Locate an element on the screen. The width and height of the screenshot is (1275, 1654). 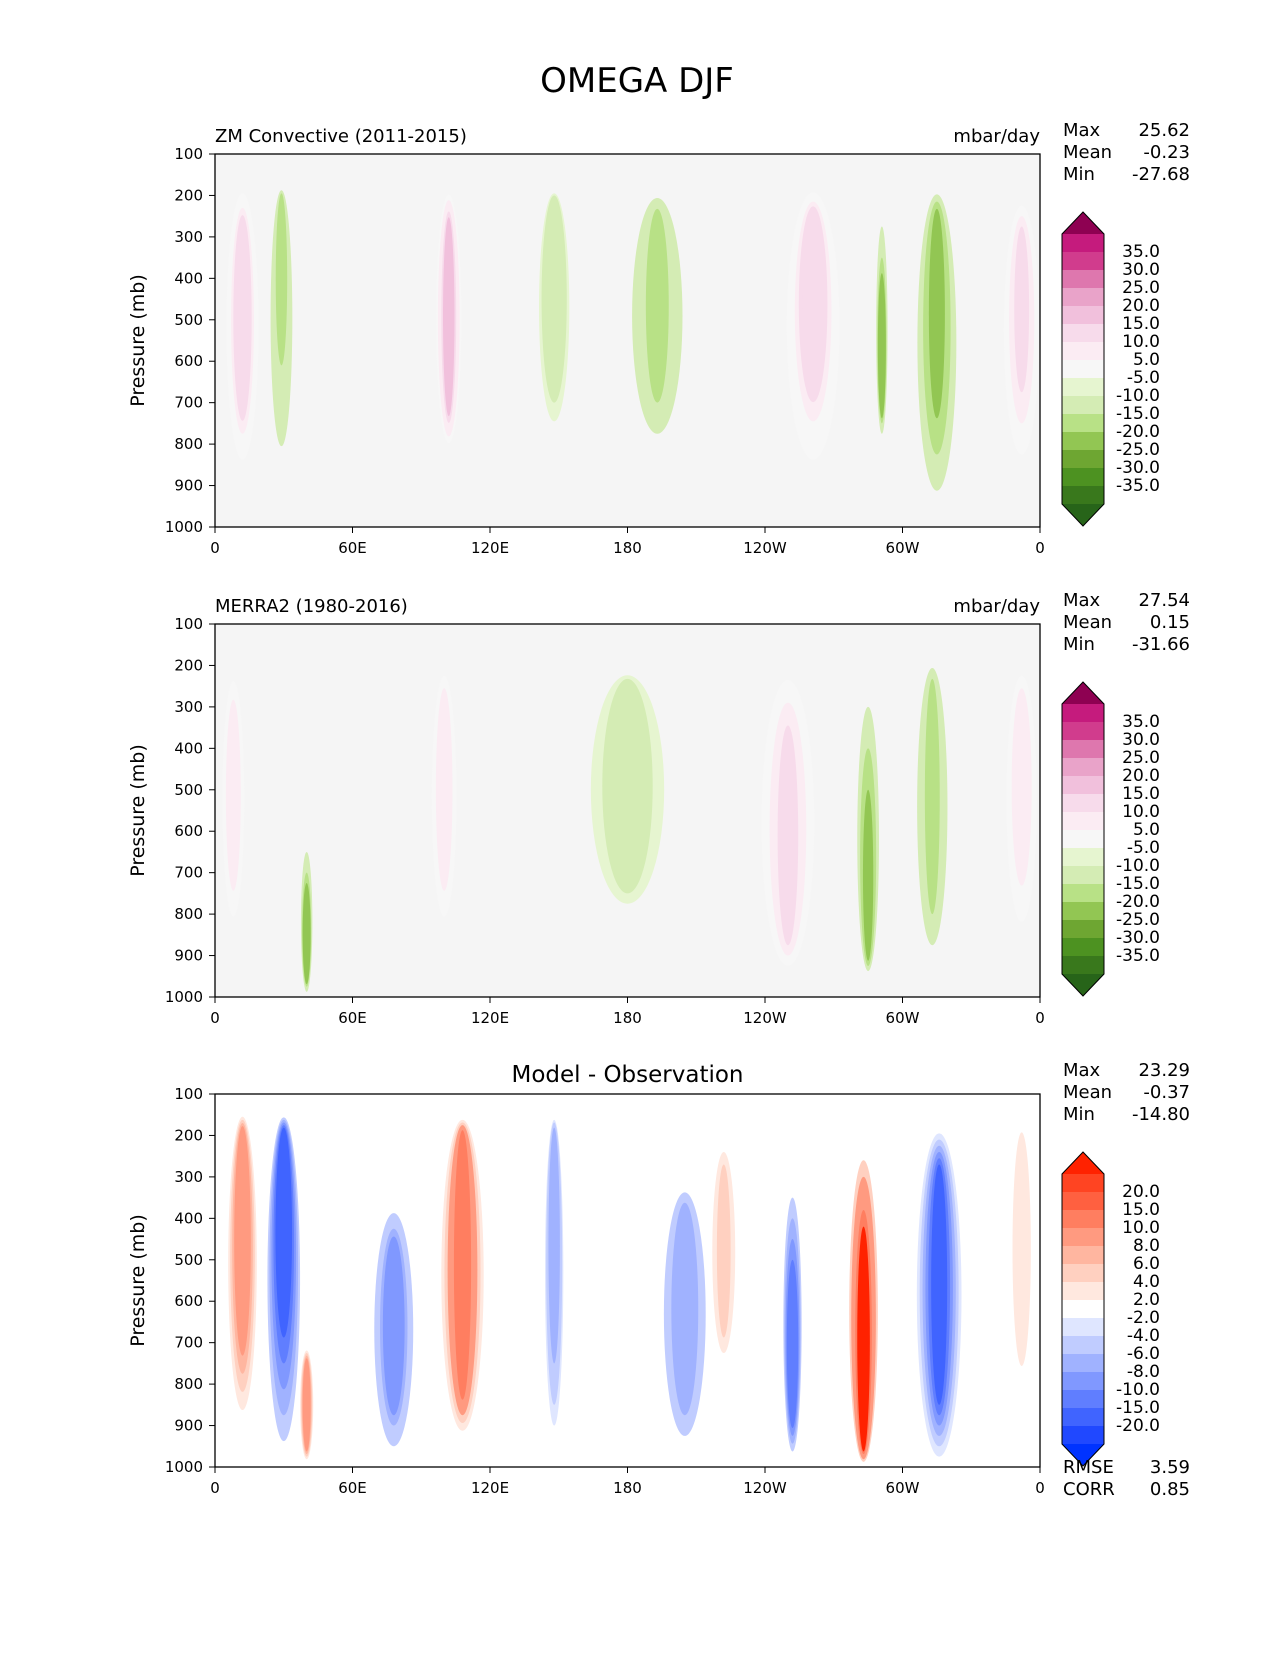
y-tick-label: 400 is located at coordinates (188, 1218).